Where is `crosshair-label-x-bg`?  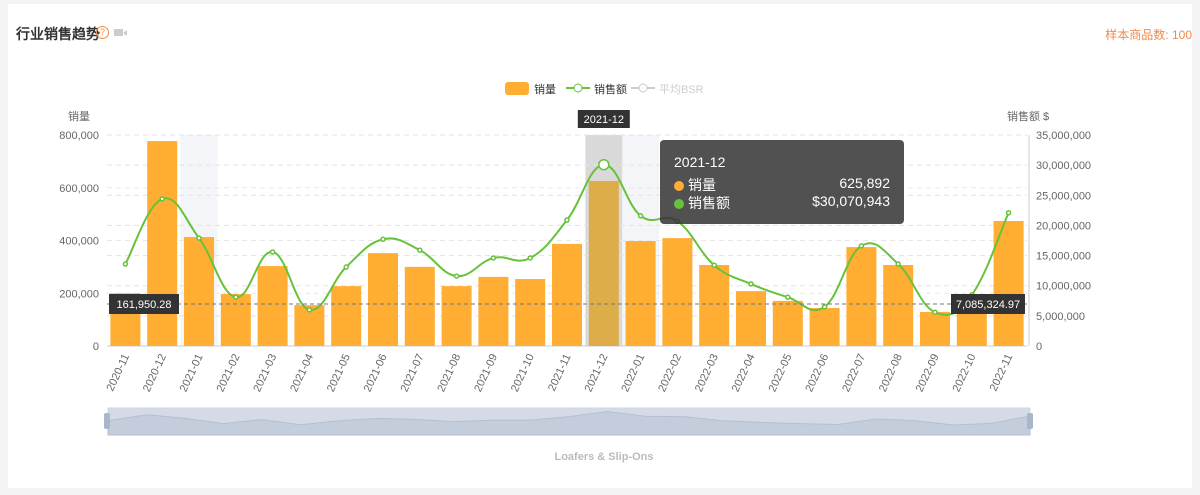
crosshair-label-x-bg is located at coordinates (603, 119).